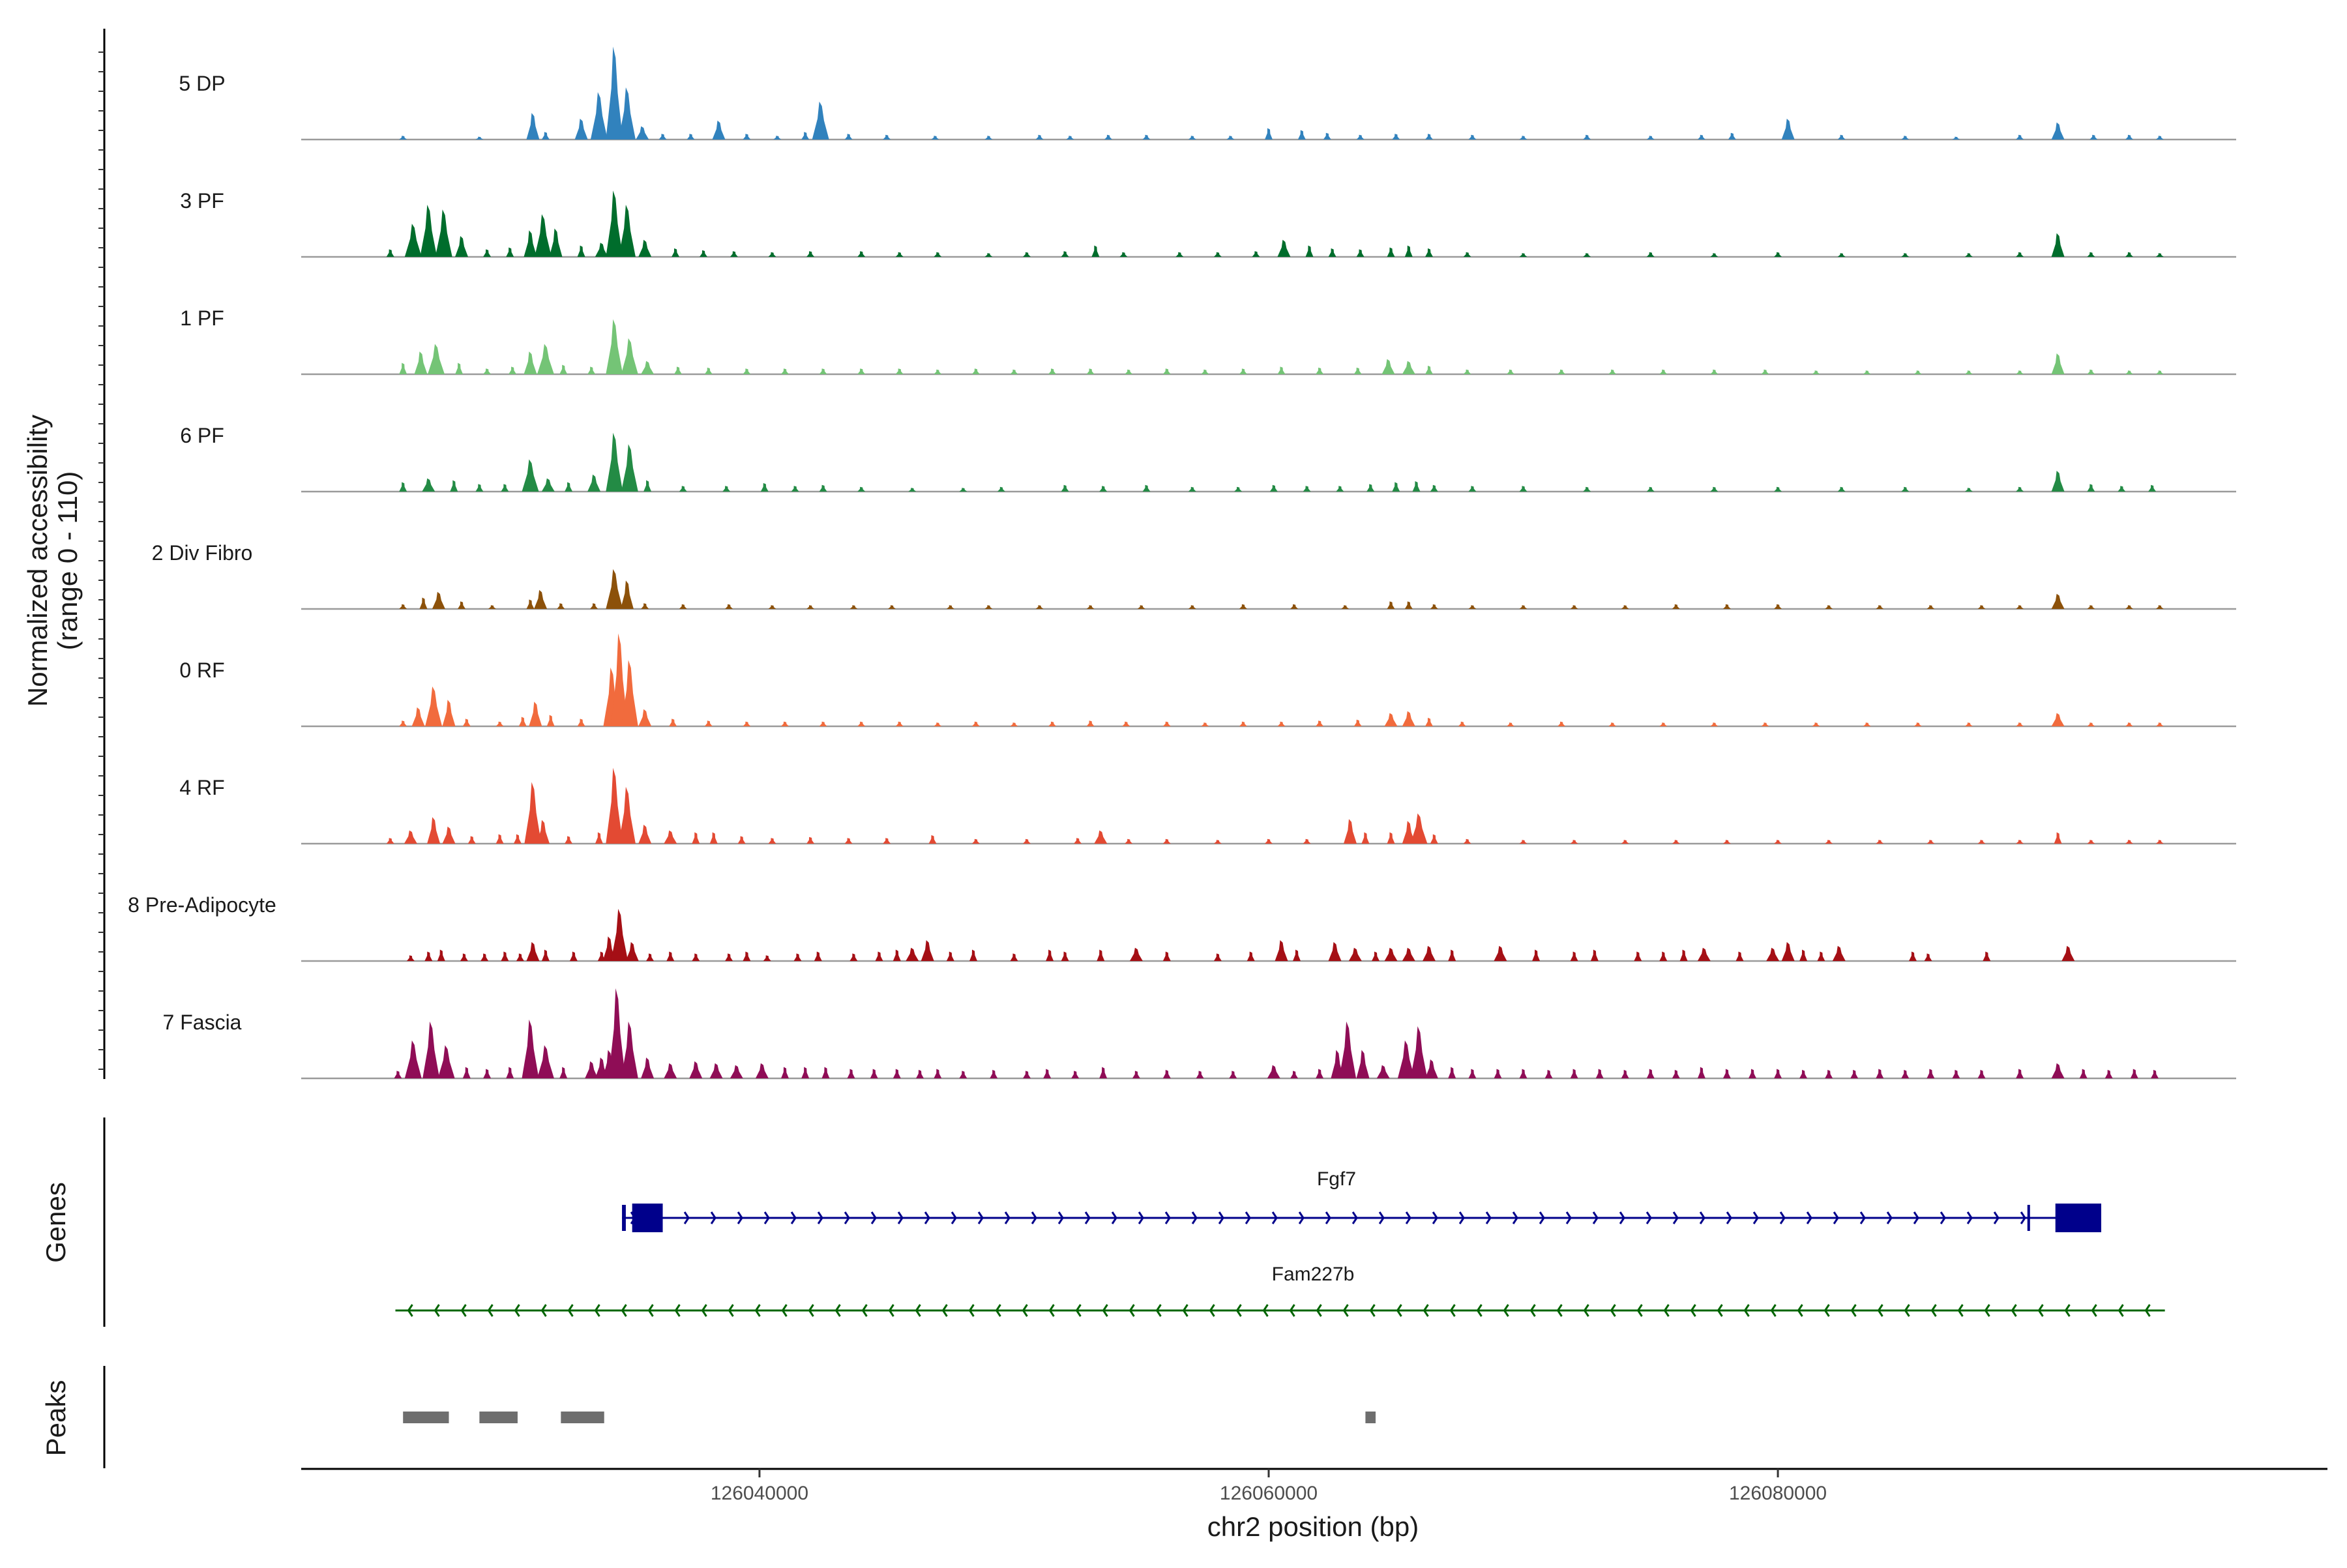 The width and height of the screenshot is (2347, 1568). Describe the element at coordinates (1280, 1290) in the screenshot. I see `gene-fam227b: Fam227b` at that location.